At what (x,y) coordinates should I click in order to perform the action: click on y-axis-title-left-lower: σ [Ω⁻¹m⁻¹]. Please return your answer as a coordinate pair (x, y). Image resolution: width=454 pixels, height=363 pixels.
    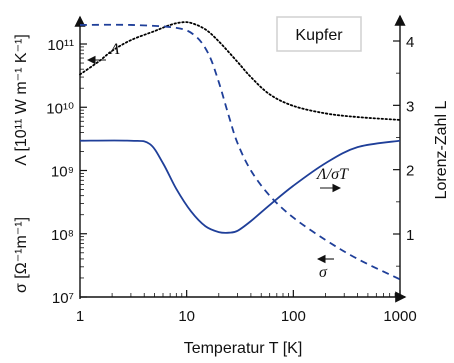
    Looking at the image, I should click on (21, 255).